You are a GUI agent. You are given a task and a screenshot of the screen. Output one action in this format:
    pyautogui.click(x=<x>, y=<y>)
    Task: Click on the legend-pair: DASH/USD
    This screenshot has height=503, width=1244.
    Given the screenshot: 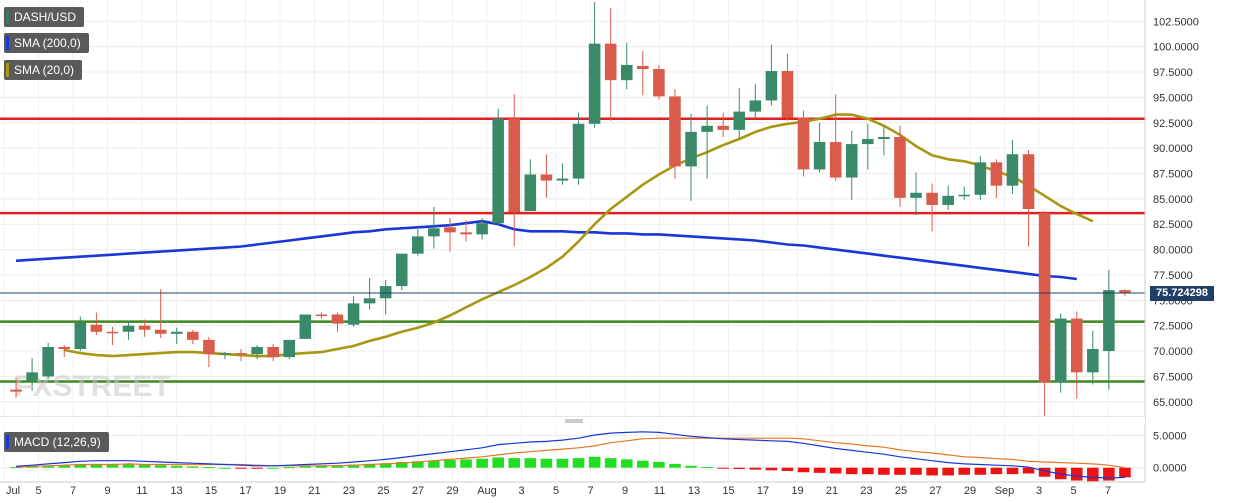 What is the action you would take?
    pyautogui.click(x=44, y=17)
    